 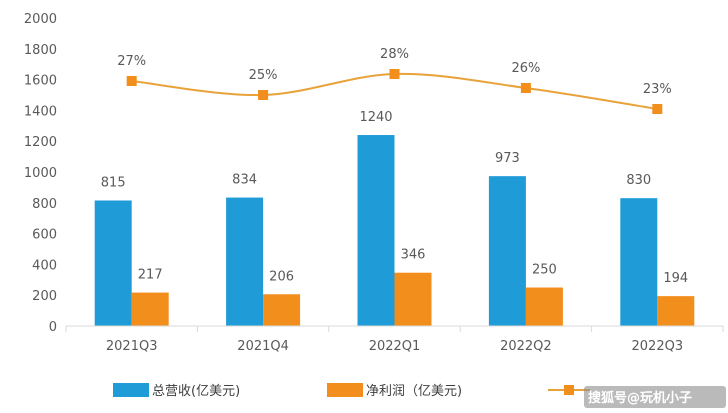 I want to click on revenue-data-label: 1240, so click(x=375, y=117).